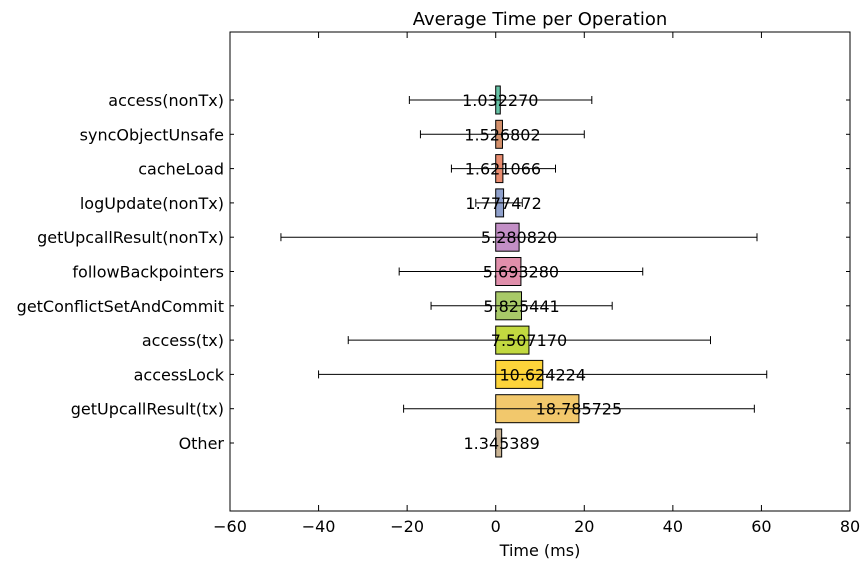 Image resolution: width=868 pixels, height=570 pixels. What do you see at coordinates (540, 19) in the screenshot?
I see `chart-title: Average Time per Operation` at bounding box center [540, 19].